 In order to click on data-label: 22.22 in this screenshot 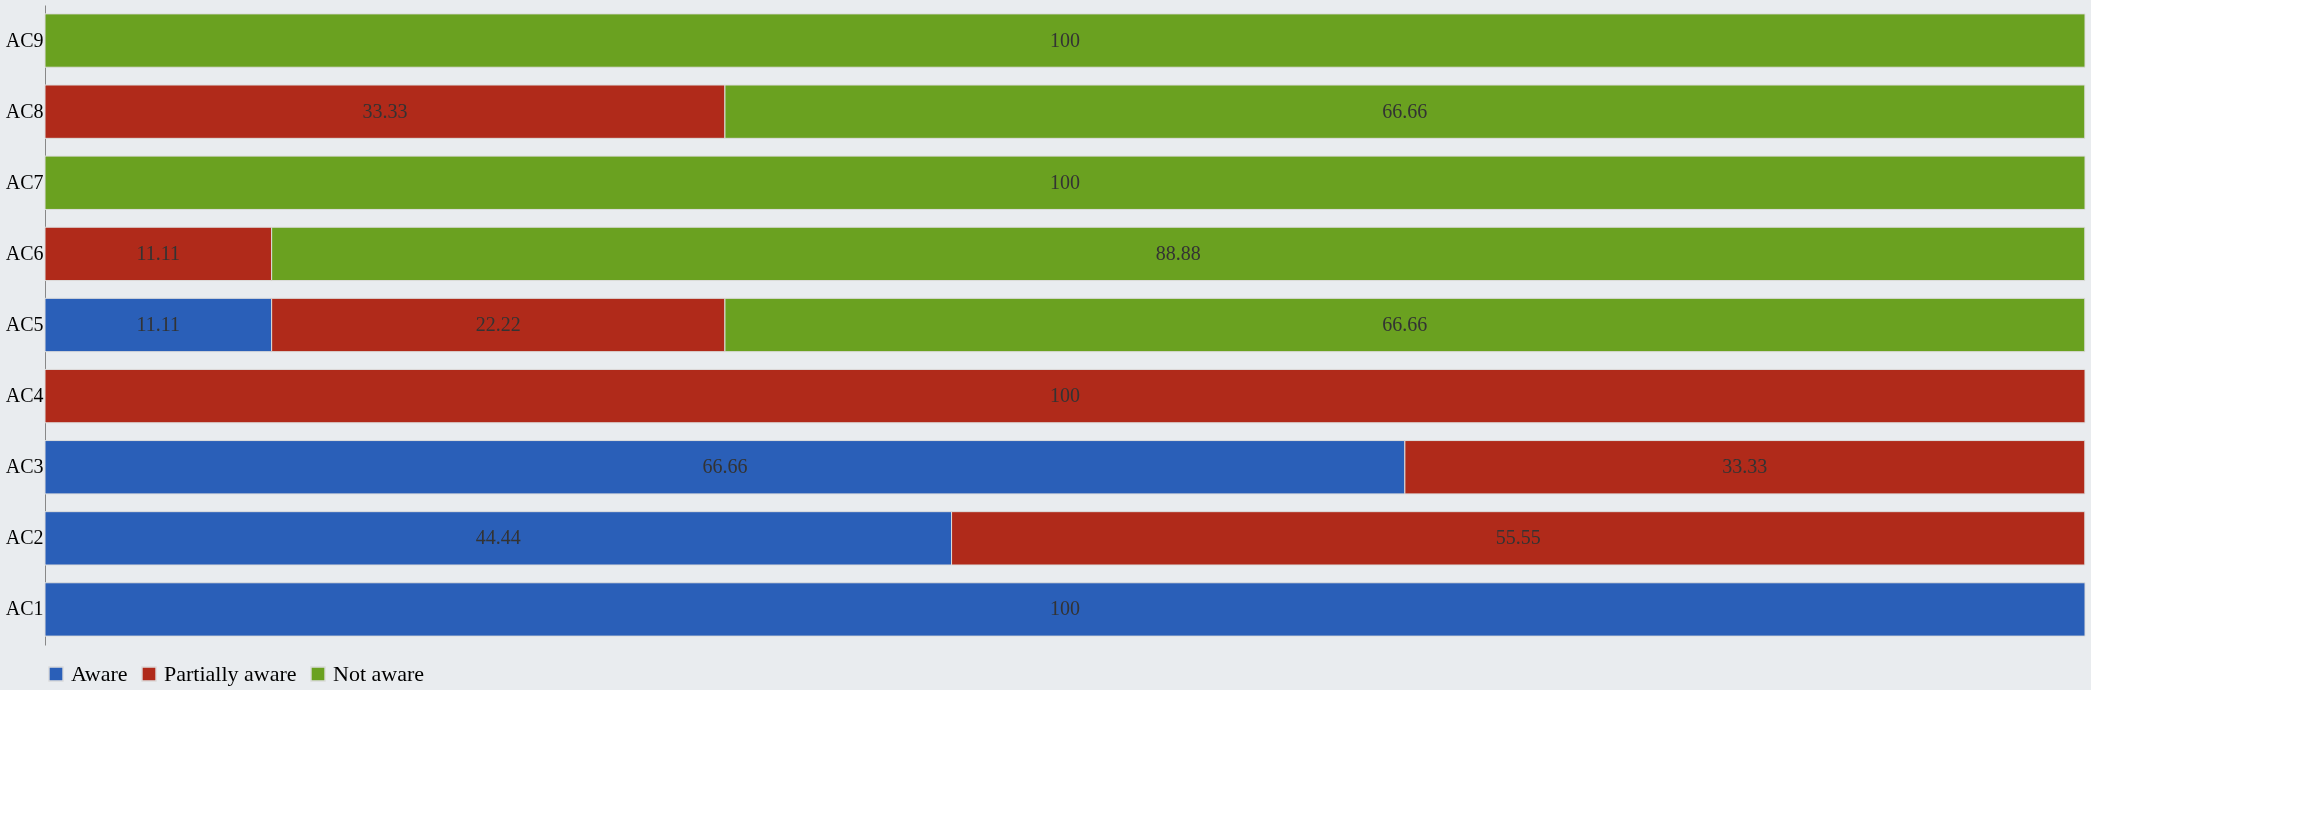, I will do `click(498, 324)`.